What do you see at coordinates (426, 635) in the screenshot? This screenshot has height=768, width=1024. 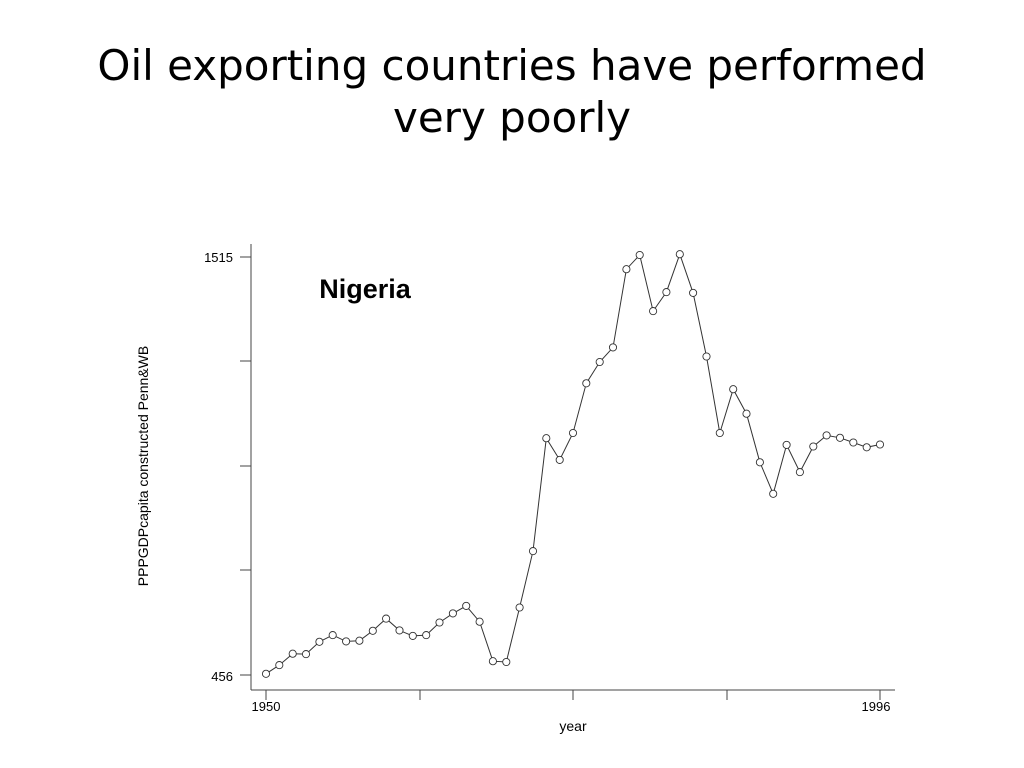 I see `data-point-1962` at bounding box center [426, 635].